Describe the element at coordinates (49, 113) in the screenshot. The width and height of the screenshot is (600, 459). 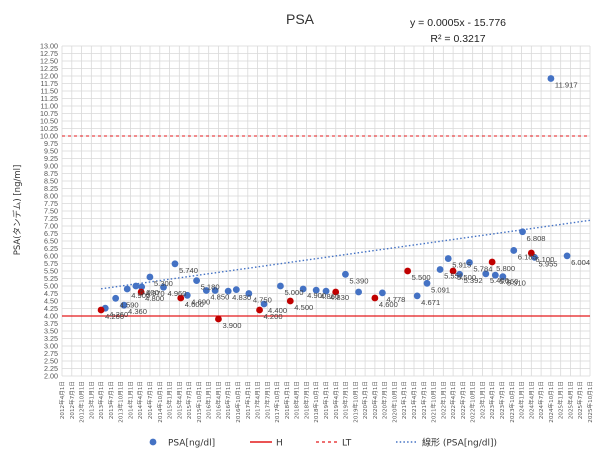
I see `y-tick-label: 10.75` at that location.